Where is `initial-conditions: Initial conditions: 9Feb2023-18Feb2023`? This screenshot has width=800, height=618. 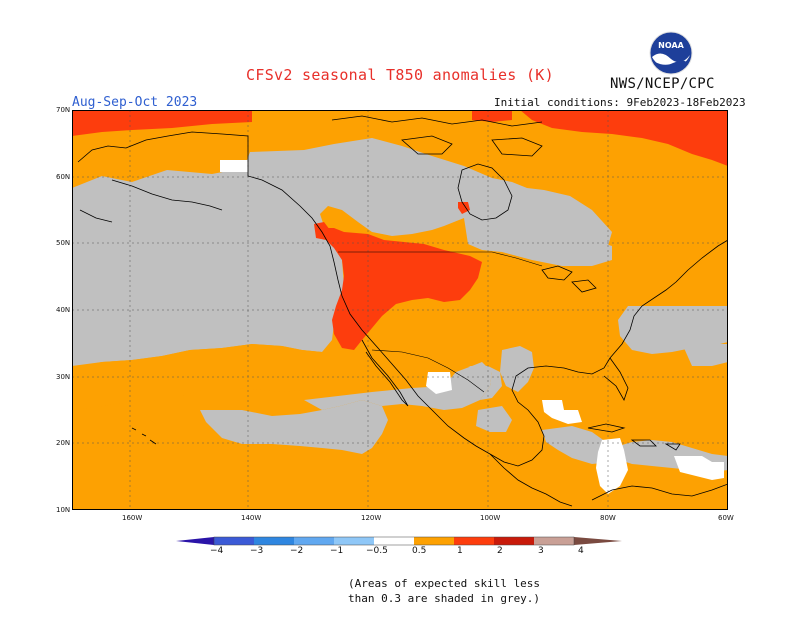 initial-conditions: Initial conditions: 9Feb2023-18Feb2023 is located at coordinates (620, 102).